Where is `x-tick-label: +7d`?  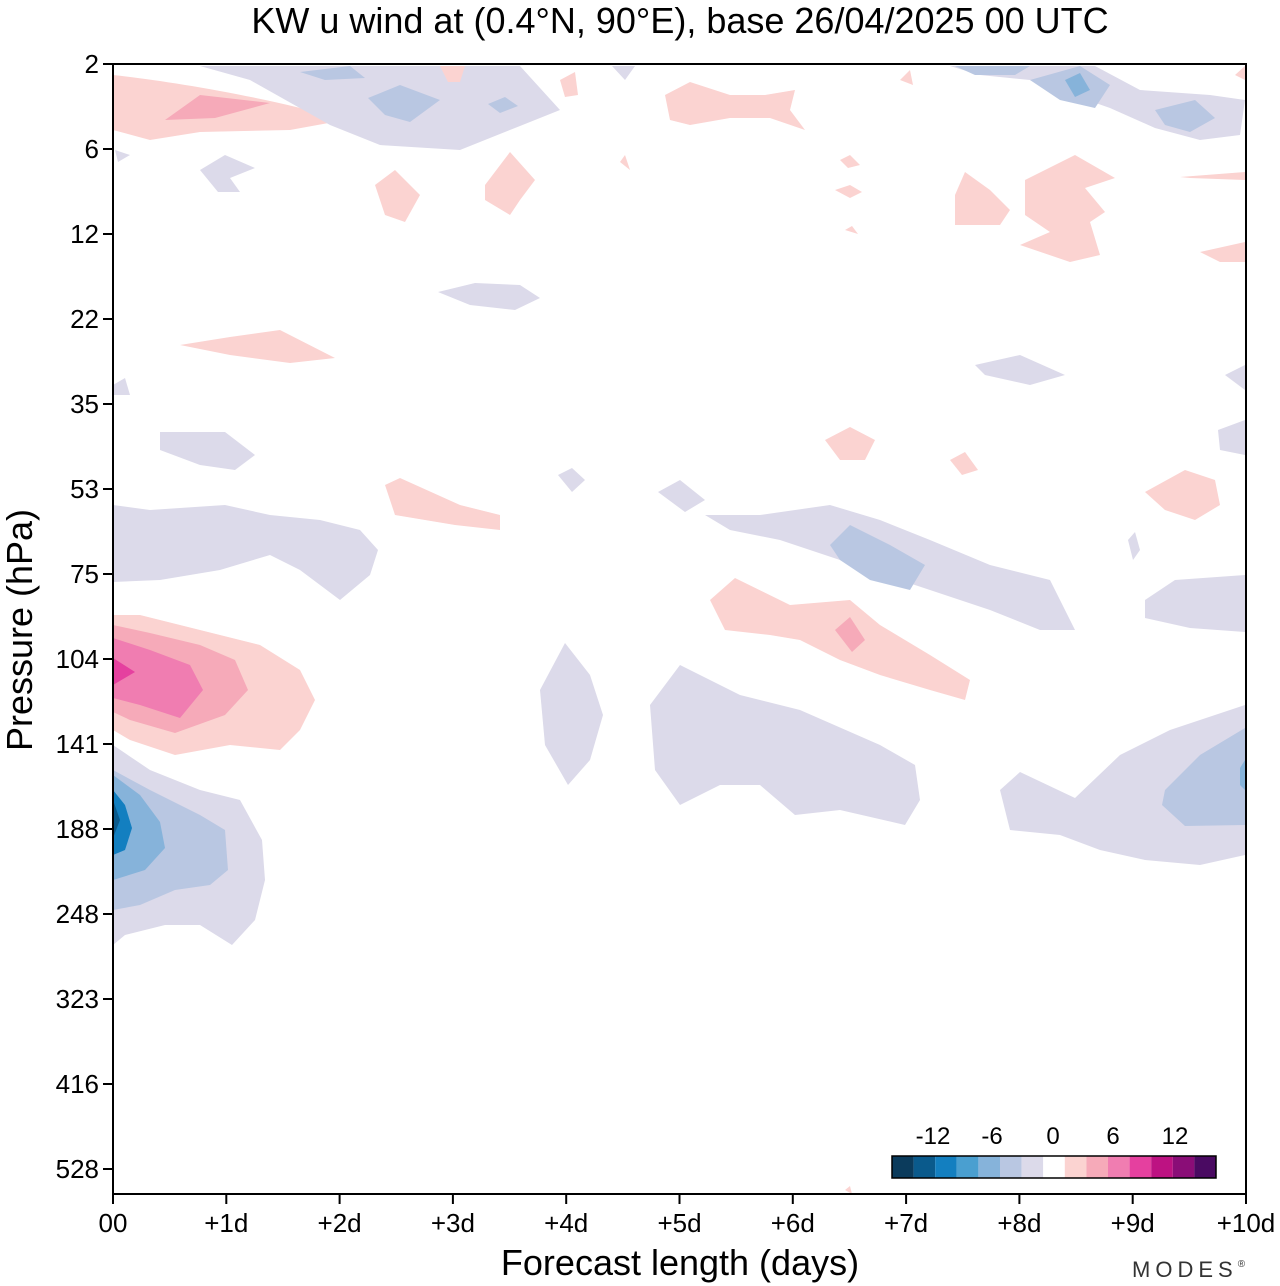
x-tick-label: +7d is located at coordinates (906, 1223).